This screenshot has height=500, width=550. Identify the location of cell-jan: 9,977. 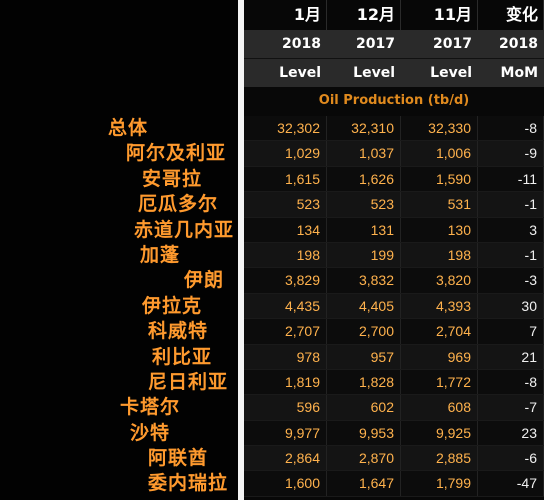
(285, 433).